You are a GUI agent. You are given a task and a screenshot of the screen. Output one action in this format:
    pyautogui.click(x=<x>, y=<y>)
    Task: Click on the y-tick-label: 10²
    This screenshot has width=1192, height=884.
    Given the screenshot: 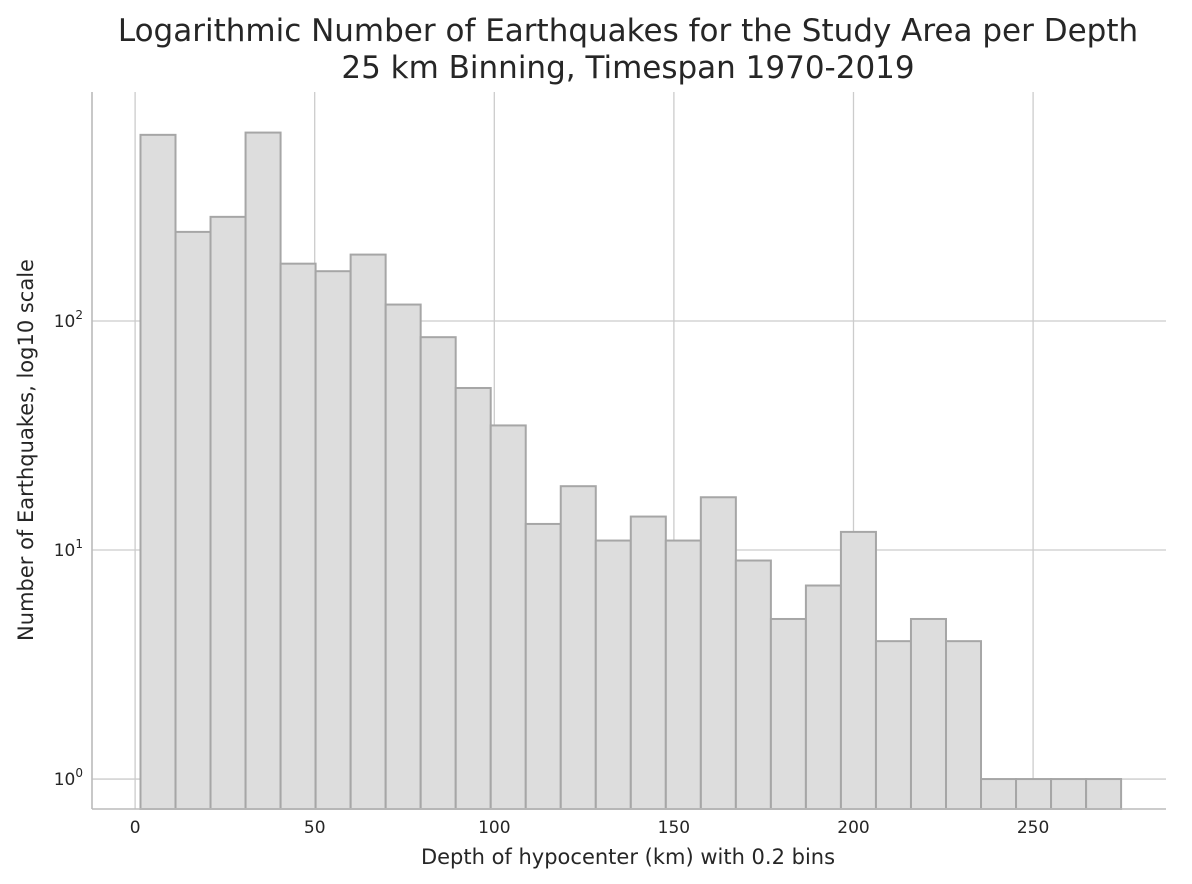 What is the action you would take?
    pyautogui.click(x=68, y=320)
    